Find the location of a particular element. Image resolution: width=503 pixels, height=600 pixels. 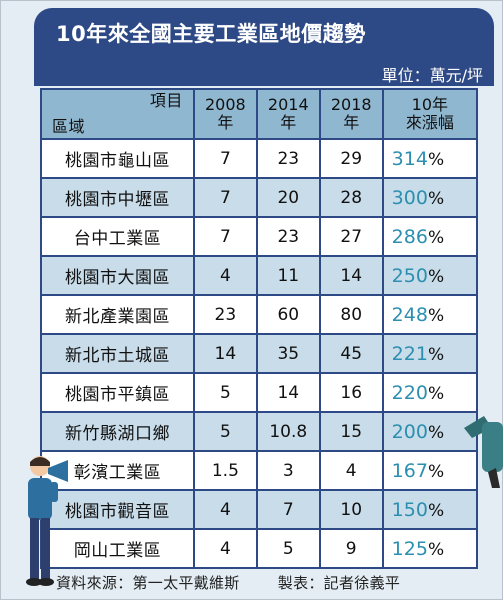

title-bar is located at coordinates (264, 36).